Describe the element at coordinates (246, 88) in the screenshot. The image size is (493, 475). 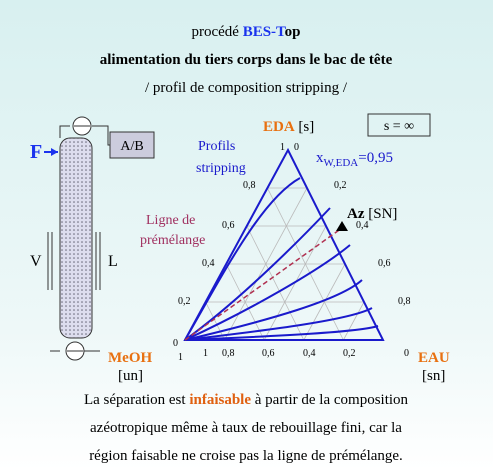
I see `profile: / profil de composition stripping /` at that location.